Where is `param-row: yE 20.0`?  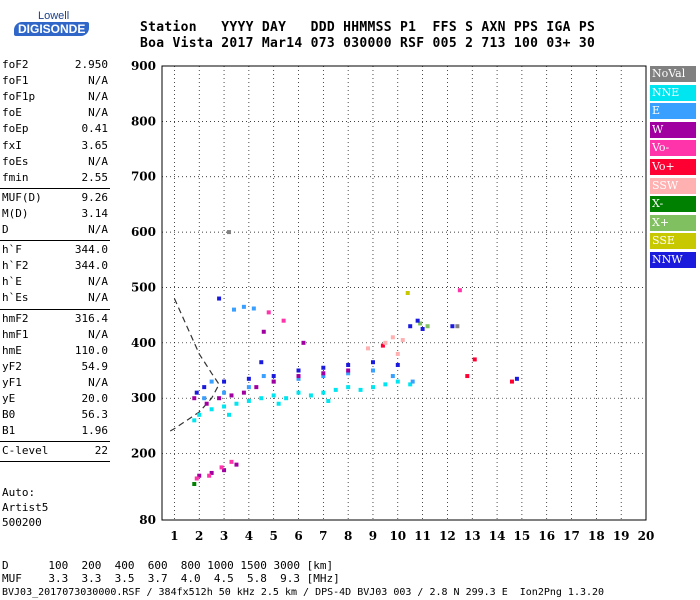 param-row: yE 20.0 is located at coordinates (55, 400).